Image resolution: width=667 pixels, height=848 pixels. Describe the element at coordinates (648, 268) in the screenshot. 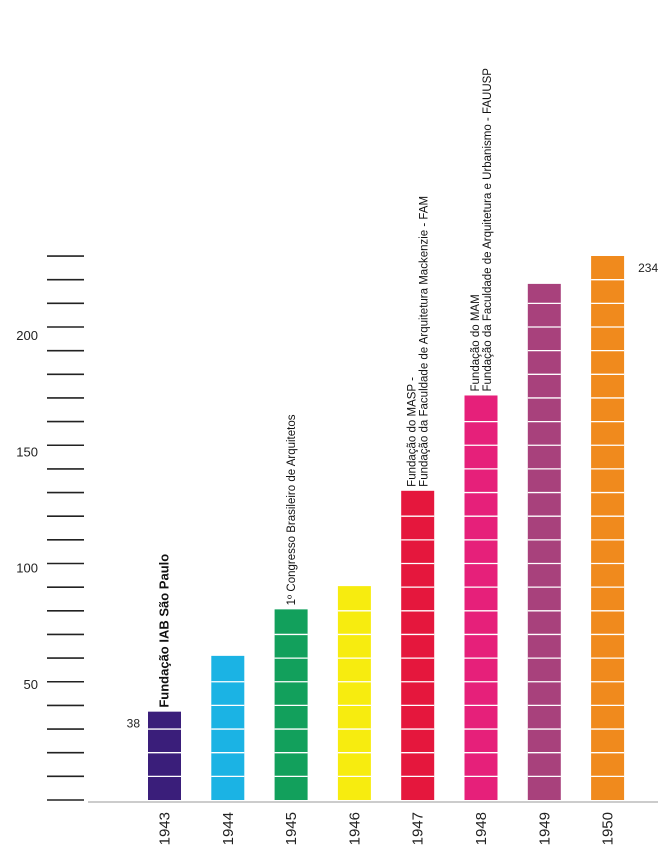

I see `data-label: 234` at that location.